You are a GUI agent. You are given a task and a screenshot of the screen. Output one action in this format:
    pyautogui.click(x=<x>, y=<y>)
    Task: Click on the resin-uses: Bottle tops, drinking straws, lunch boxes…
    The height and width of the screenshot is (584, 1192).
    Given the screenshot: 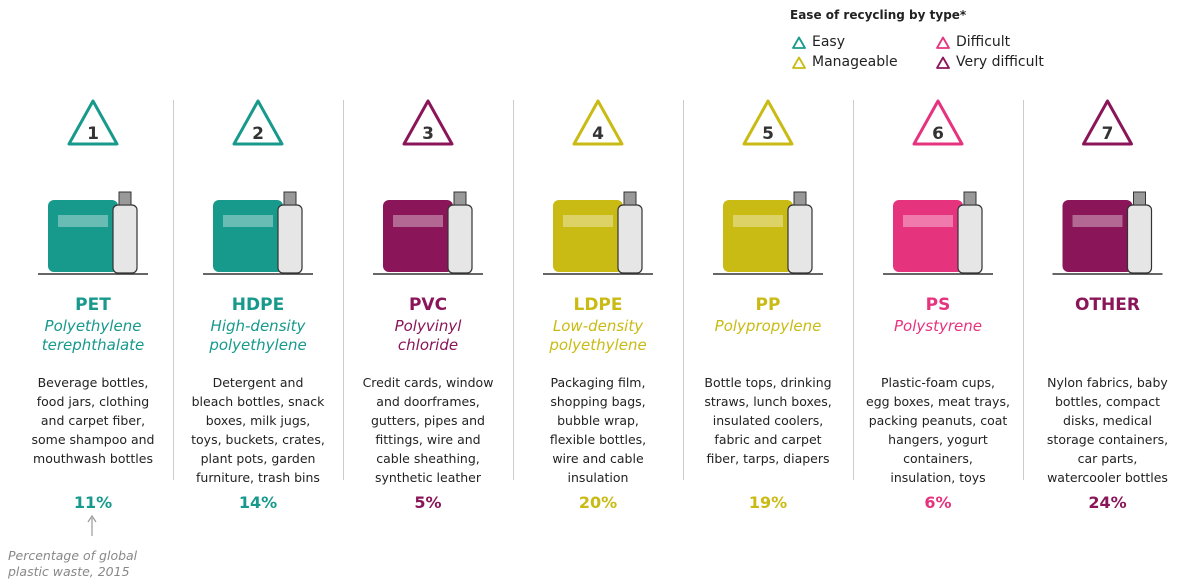 What is the action you would take?
    pyautogui.click(x=768, y=420)
    